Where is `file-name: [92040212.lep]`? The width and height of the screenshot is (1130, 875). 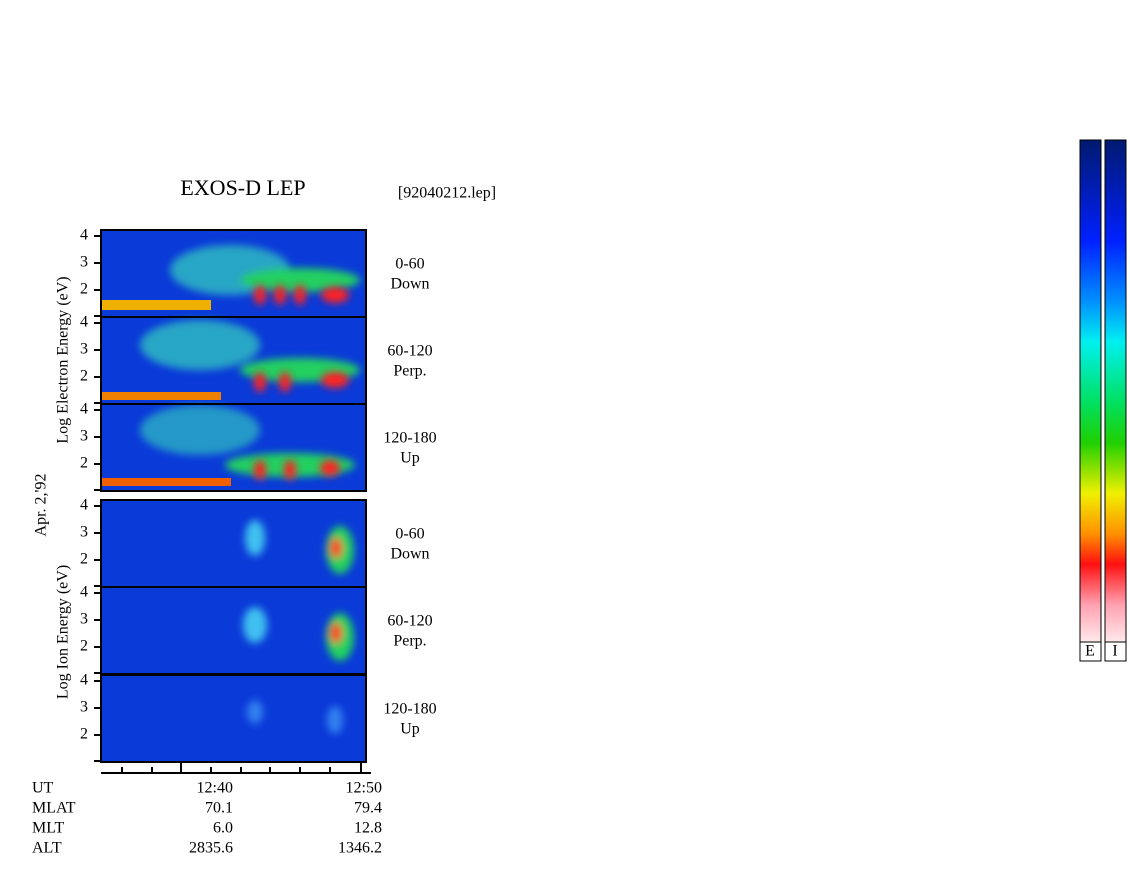 file-name: [92040212.lep] is located at coordinates (447, 193).